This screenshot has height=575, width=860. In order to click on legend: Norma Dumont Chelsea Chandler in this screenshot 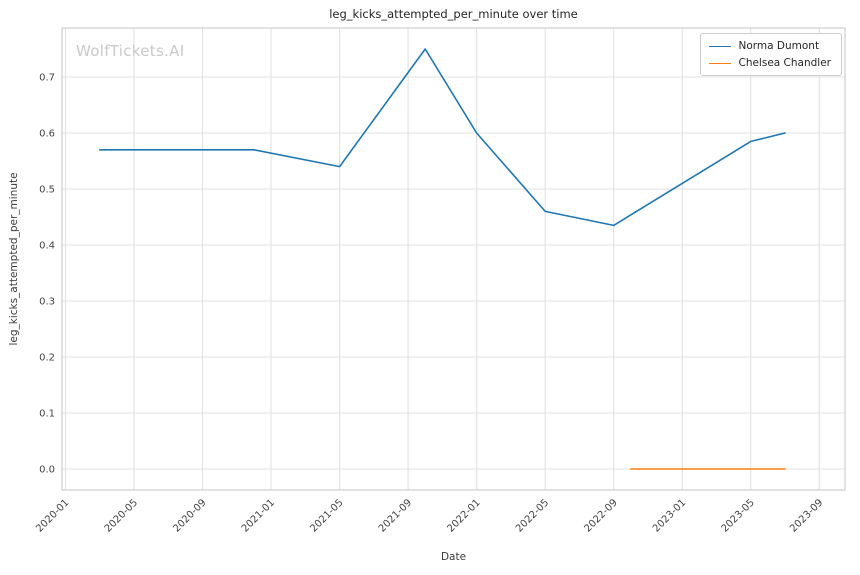, I will do `click(771, 54)`.